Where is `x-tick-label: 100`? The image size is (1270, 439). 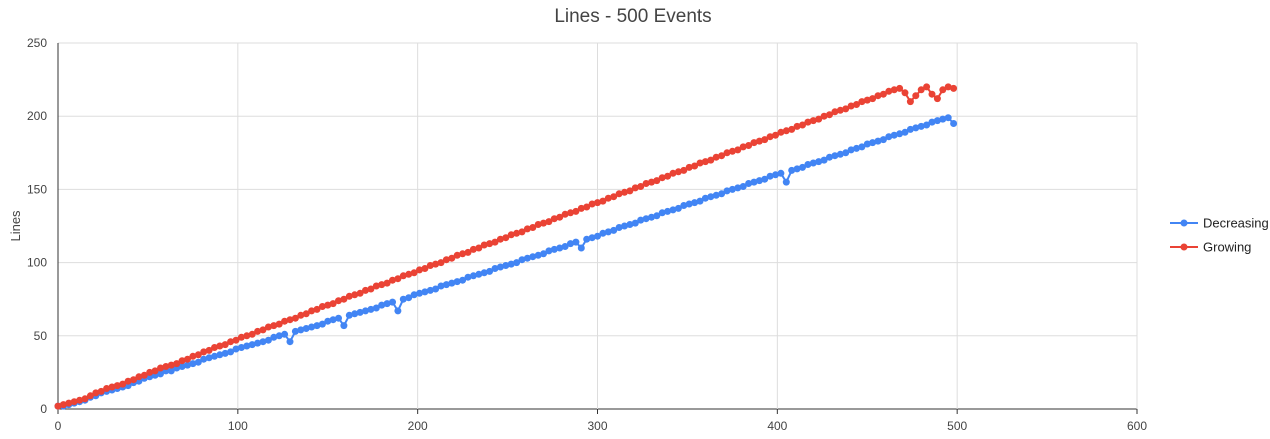 x-tick-label: 100 is located at coordinates (238, 426).